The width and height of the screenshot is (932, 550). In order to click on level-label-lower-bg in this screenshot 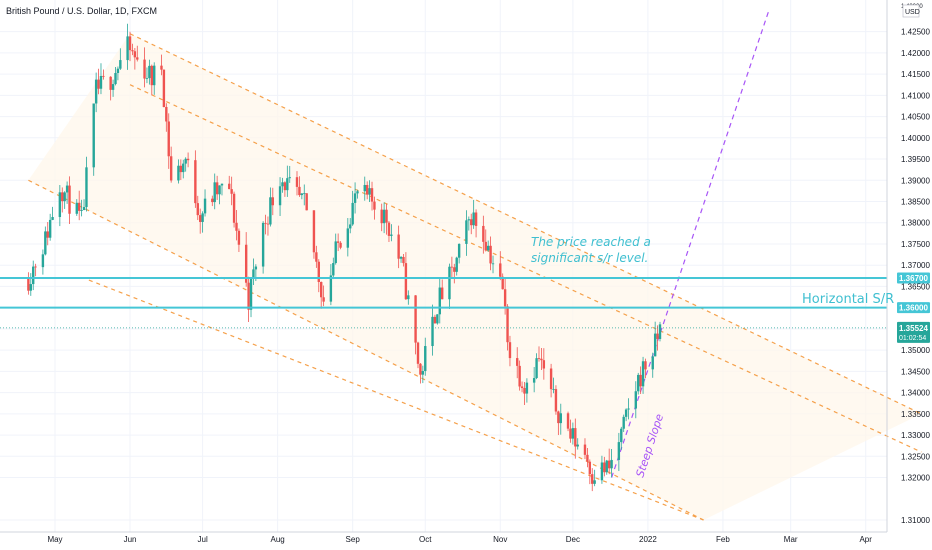, I will do `click(913, 308)`.